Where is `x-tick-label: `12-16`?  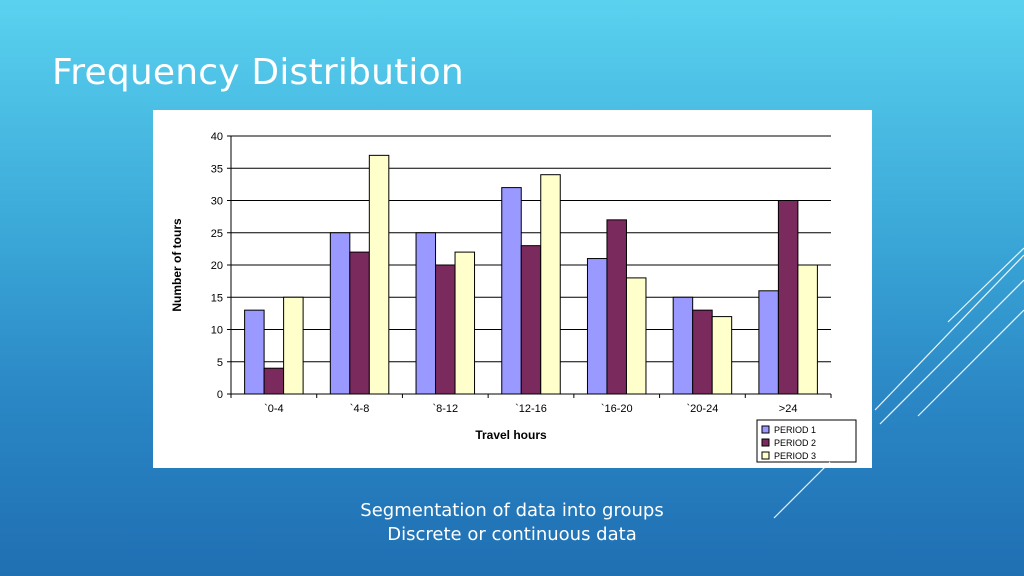 x-tick-label: `12-16 is located at coordinates (531, 409).